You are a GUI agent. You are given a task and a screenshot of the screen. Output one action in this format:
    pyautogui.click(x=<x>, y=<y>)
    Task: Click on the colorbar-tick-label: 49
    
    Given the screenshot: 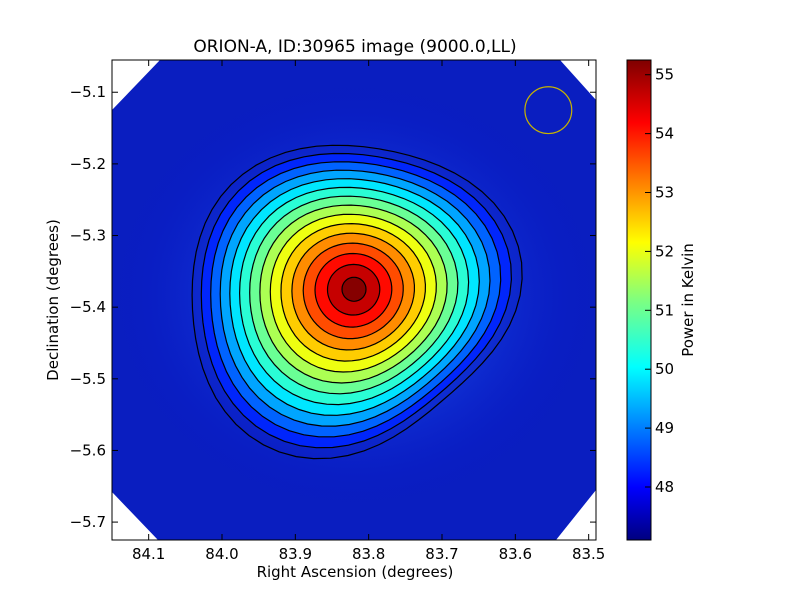 What is the action you would take?
    pyautogui.click(x=664, y=428)
    